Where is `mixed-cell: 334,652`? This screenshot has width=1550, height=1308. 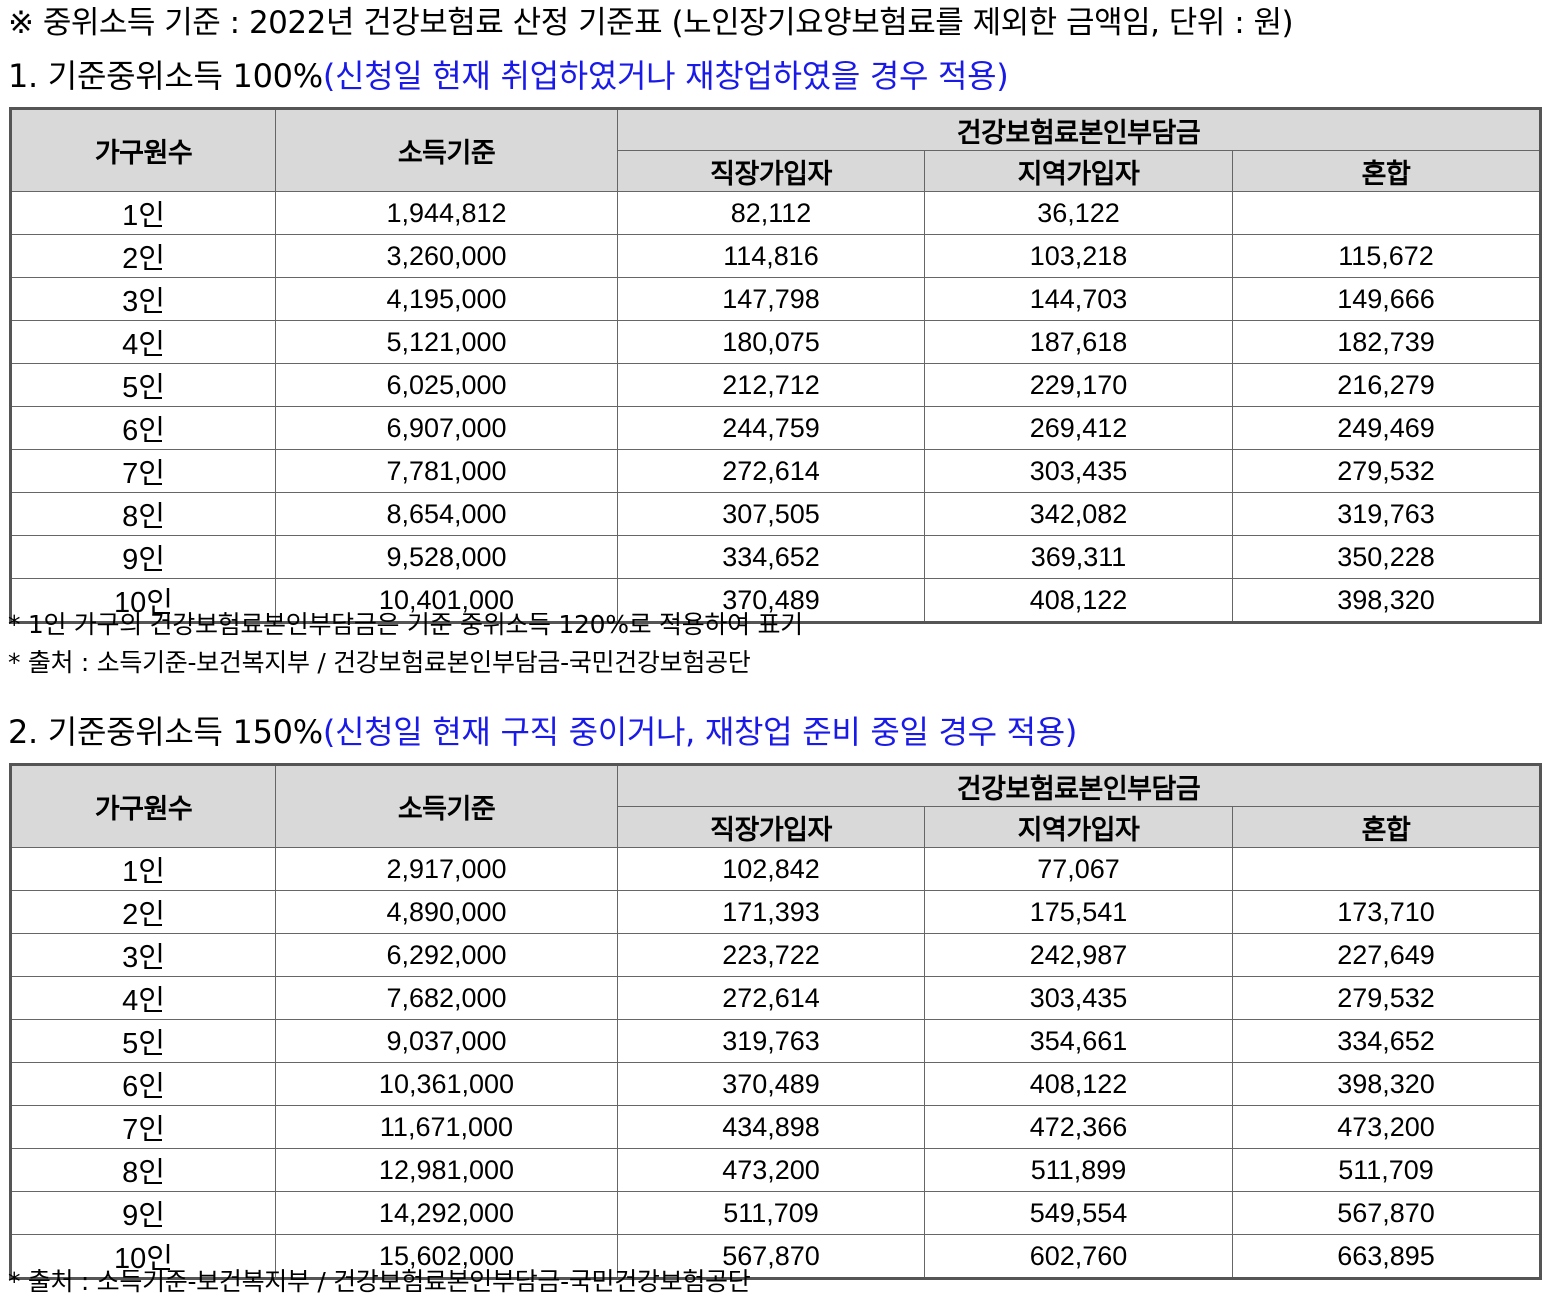 mixed-cell: 334,652 is located at coordinates (1386, 1041).